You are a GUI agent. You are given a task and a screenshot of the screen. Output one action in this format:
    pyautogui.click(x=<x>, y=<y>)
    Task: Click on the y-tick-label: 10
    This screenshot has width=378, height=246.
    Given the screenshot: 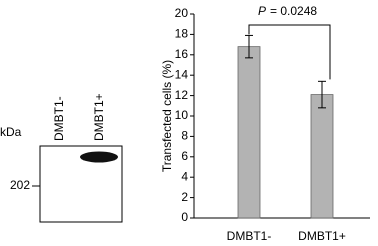 What is the action you would take?
    pyautogui.click(x=182, y=115)
    